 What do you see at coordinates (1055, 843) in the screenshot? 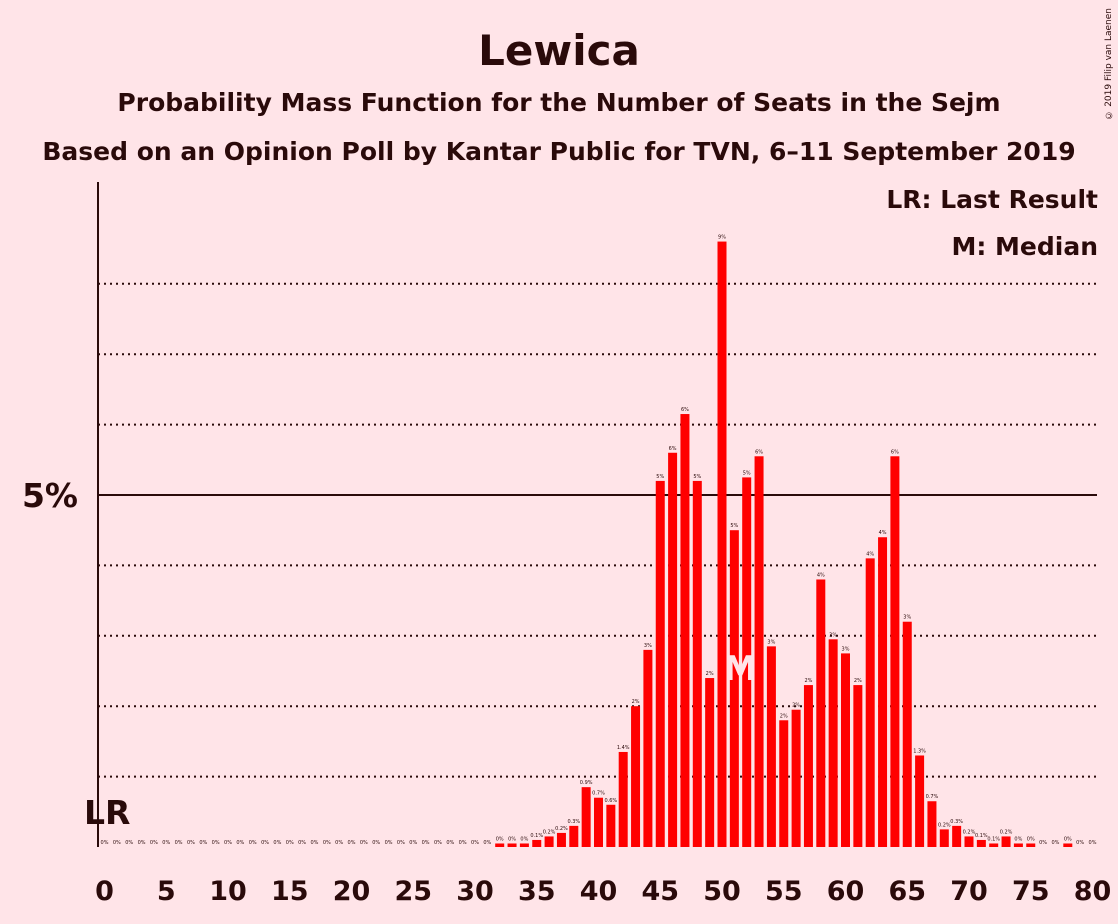
I see `data-label-seat-77: 0%` at bounding box center [1055, 843].